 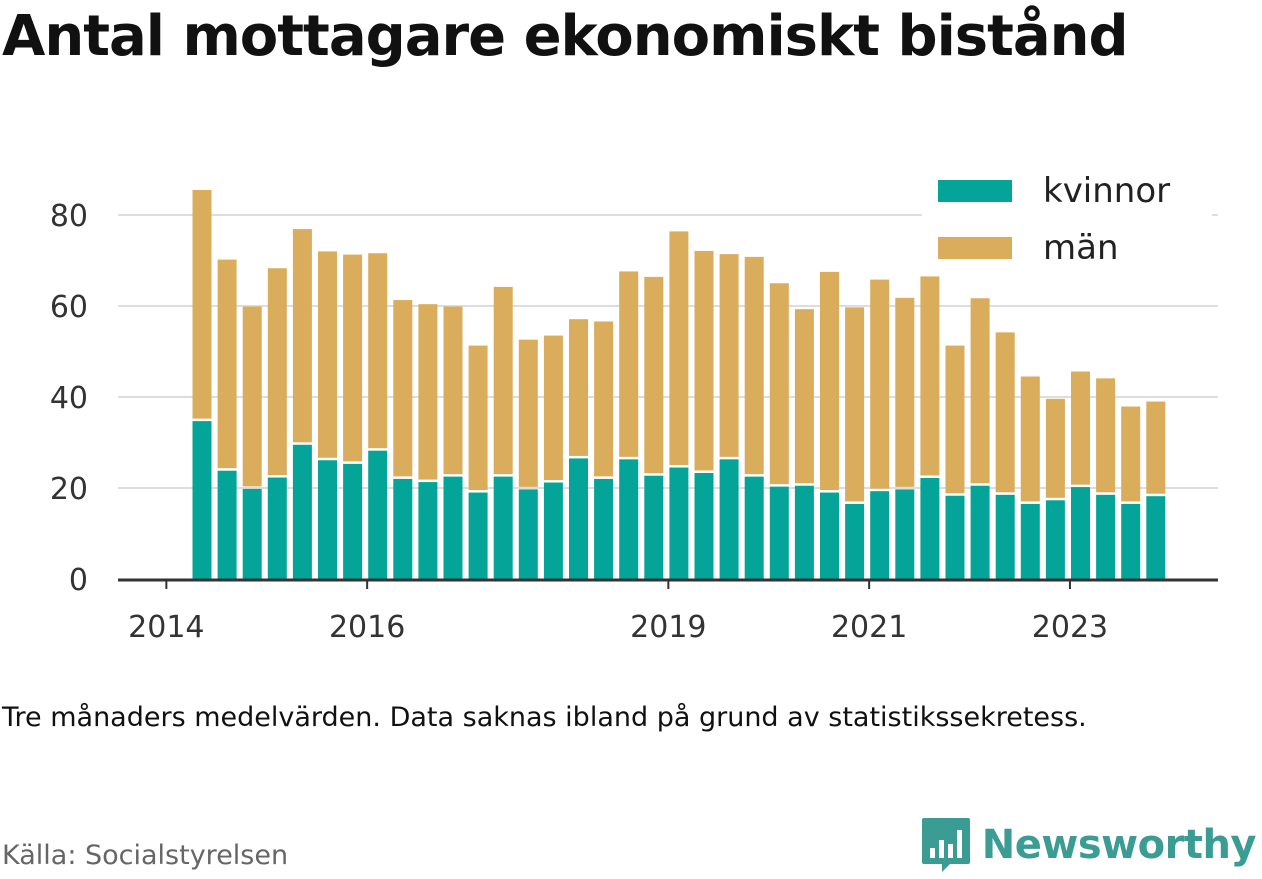 I want to click on x-tick-label: 2016, so click(x=367, y=627).